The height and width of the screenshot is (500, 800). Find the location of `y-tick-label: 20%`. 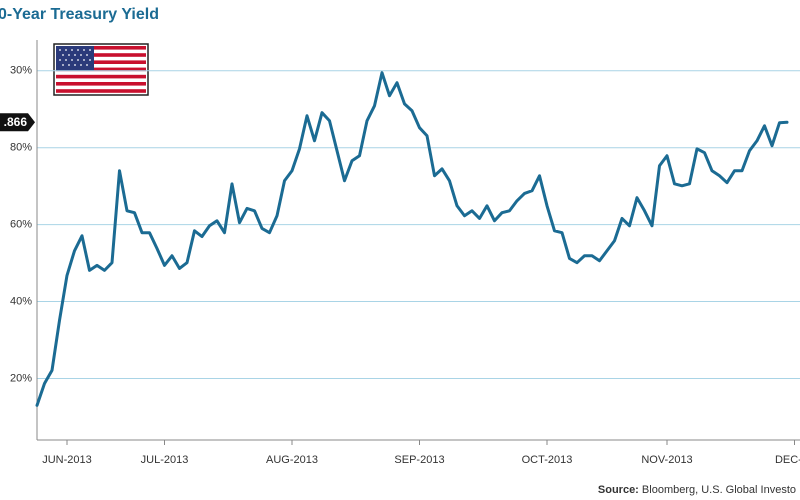

y-tick-label: 20% is located at coordinates (21, 378).